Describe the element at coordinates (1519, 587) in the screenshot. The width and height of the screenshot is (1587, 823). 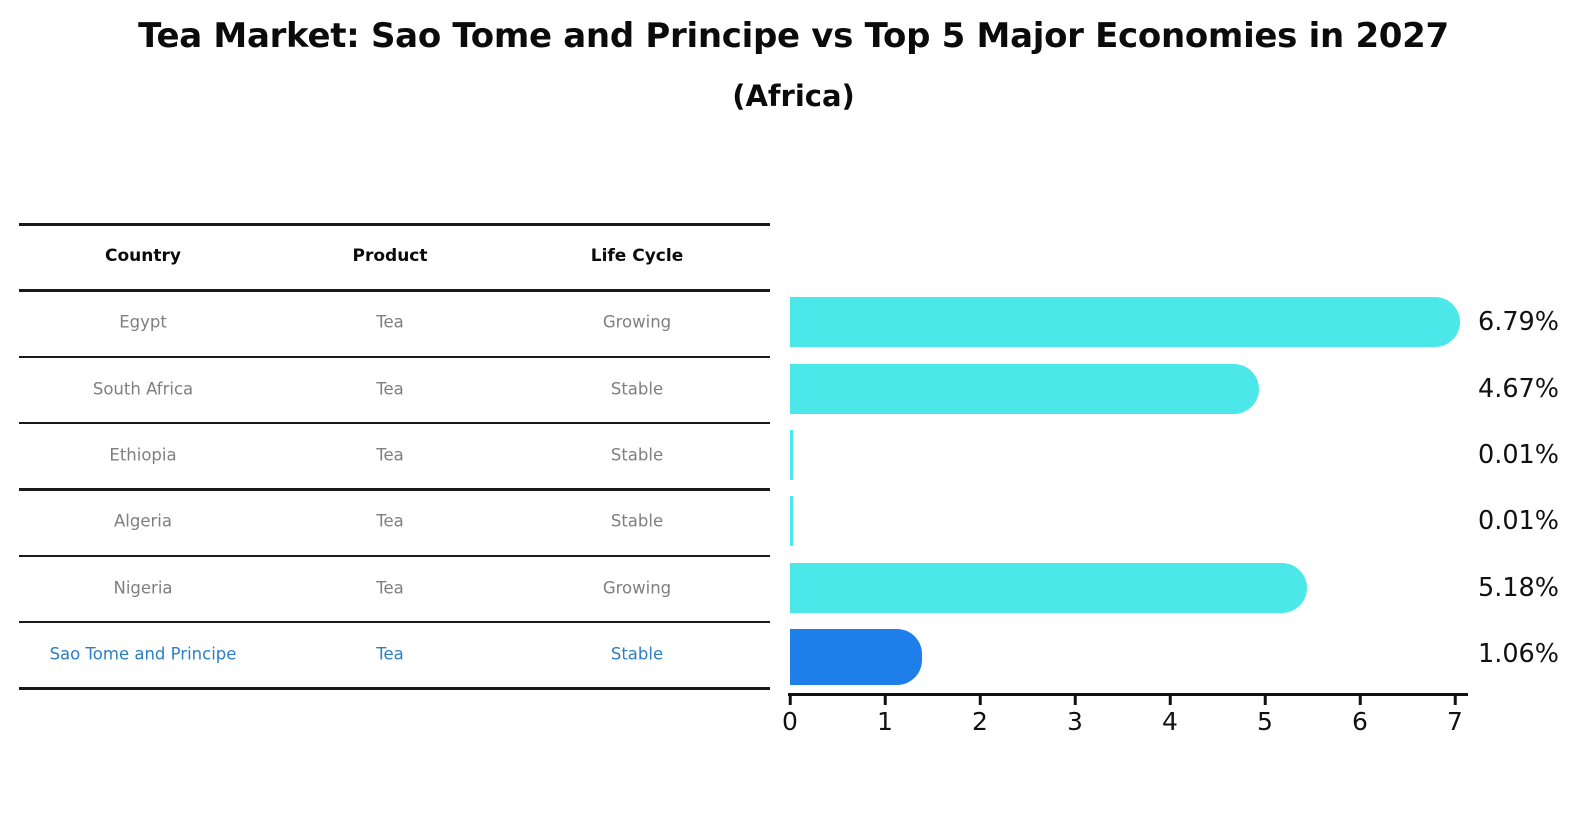
I see `bar-value-label-nigeria: 5.18%` at that location.